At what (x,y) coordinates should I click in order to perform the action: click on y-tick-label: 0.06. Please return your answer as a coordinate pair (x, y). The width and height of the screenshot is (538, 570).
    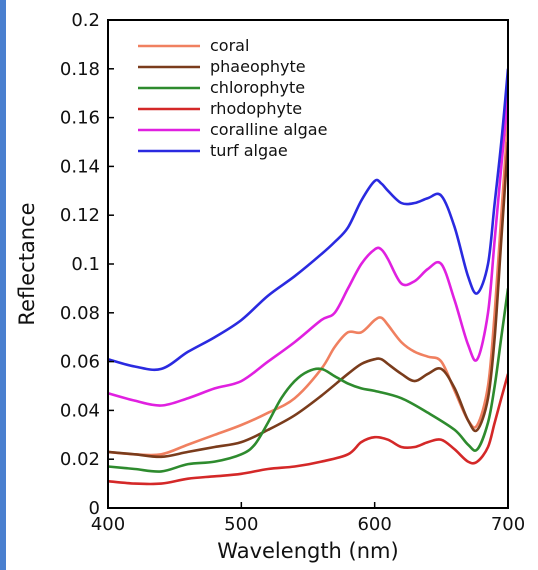
    Looking at the image, I should click on (80, 362).